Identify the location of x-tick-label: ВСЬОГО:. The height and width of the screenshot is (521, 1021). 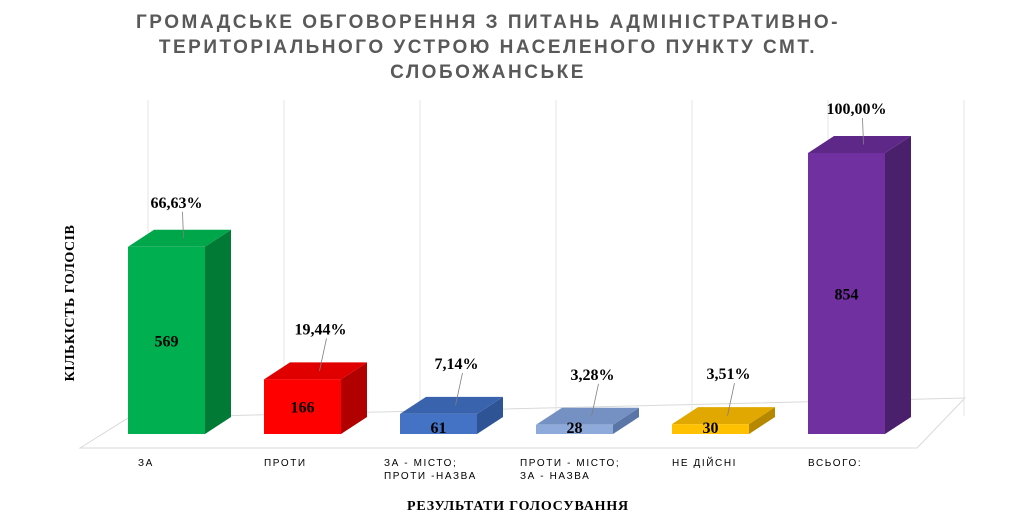
(835, 463).